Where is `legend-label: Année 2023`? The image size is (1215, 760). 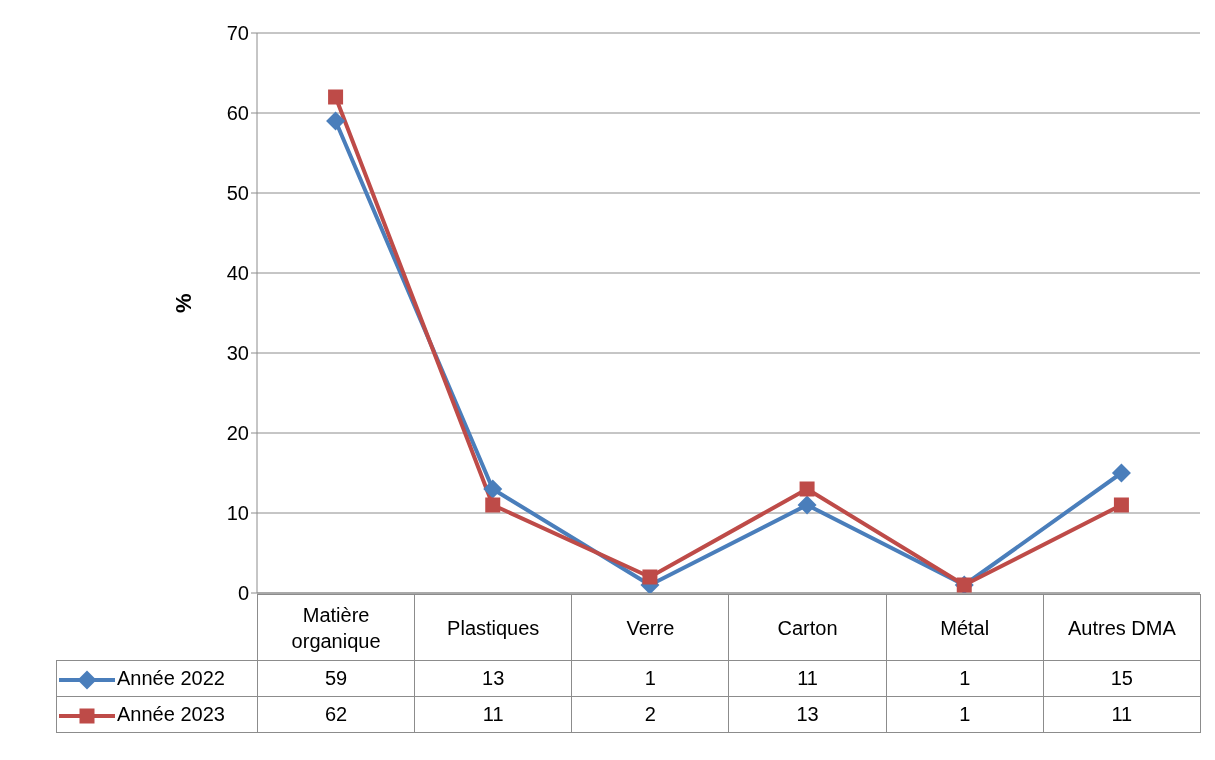 legend-label: Année 2023 is located at coordinates (171, 714).